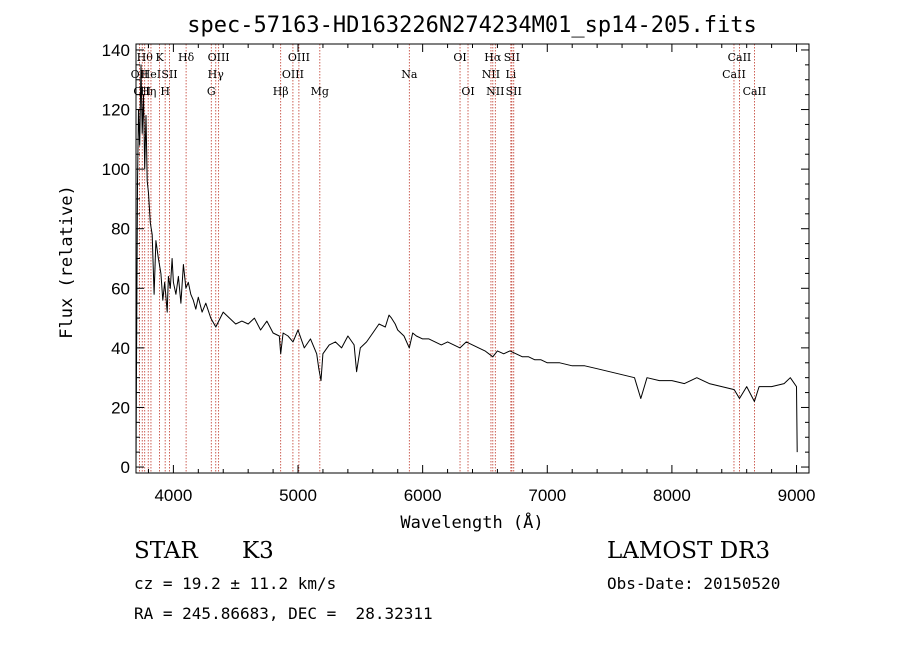  Describe the element at coordinates (140, 74) in the screenshot. I see `marker-label-0: OII` at that location.